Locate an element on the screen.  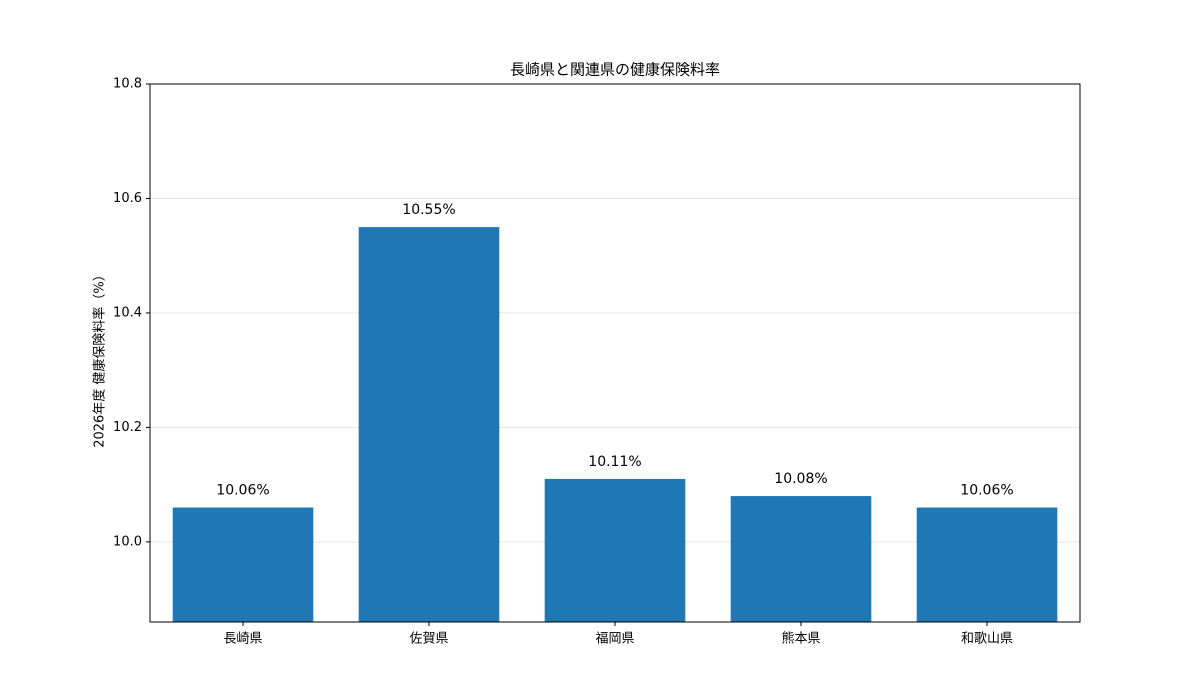
y-tick-label: 10.6 is located at coordinates (127, 198).